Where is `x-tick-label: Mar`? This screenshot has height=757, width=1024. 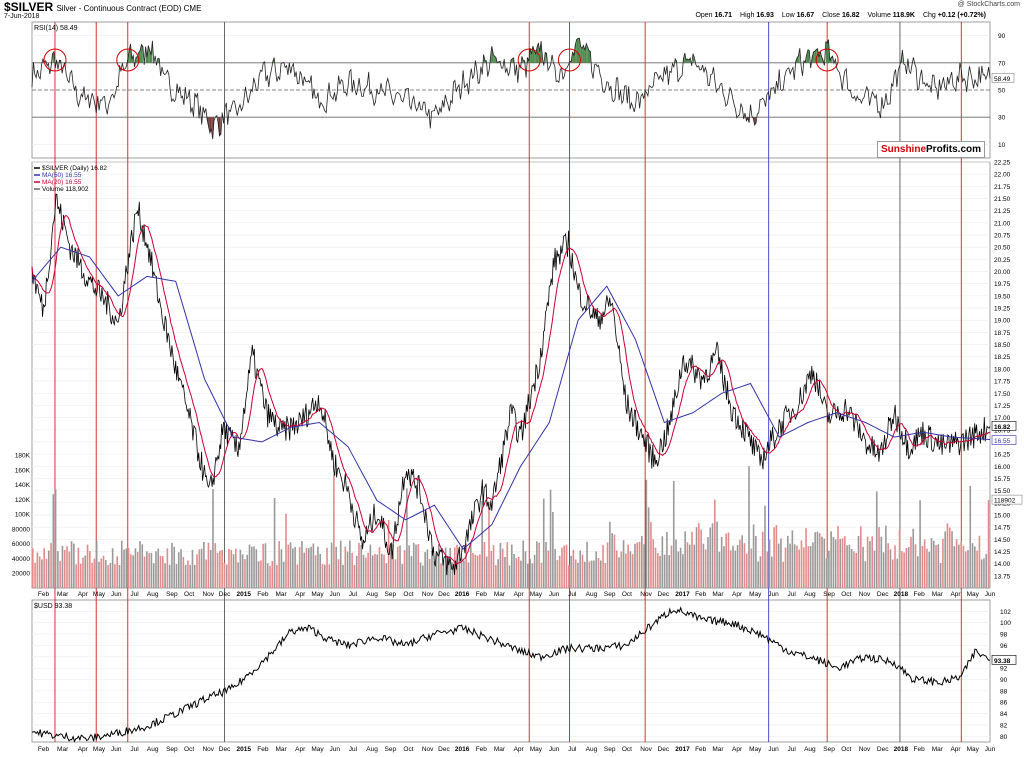 x-tick-label: Mar is located at coordinates (281, 594).